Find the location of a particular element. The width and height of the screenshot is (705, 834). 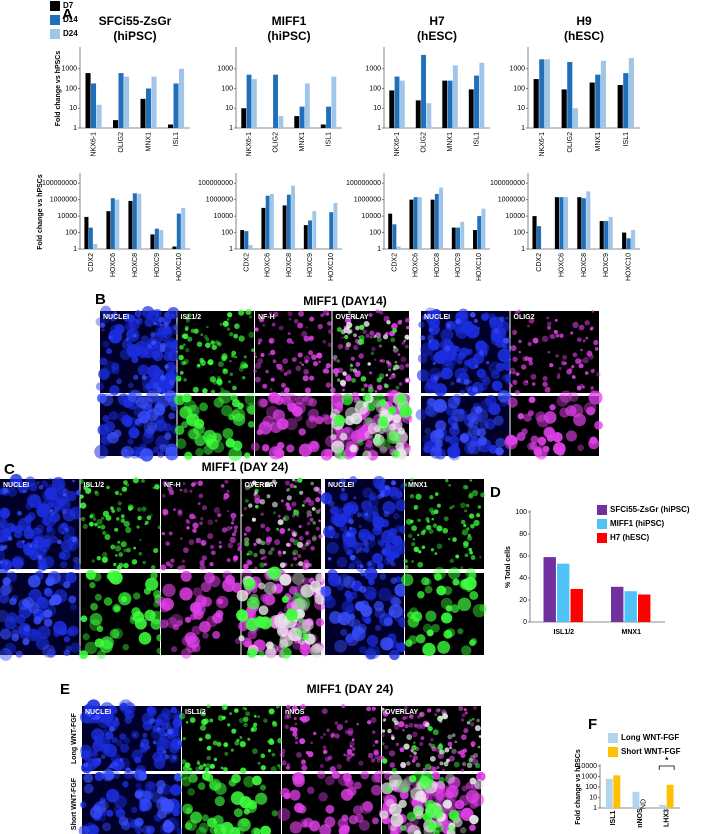

y-tick-label: 1000000 is located at coordinates (63, 200).